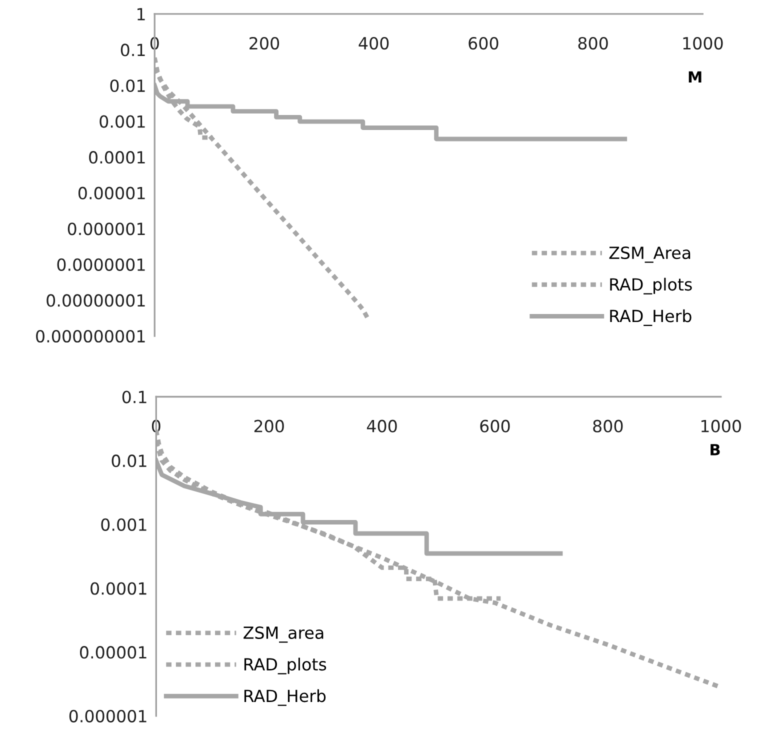 This screenshot has width=758, height=732. What do you see at coordinates (141, 14) in the screenshot?
I see `y-tick-label: 1` at bounding box center [141, 14].